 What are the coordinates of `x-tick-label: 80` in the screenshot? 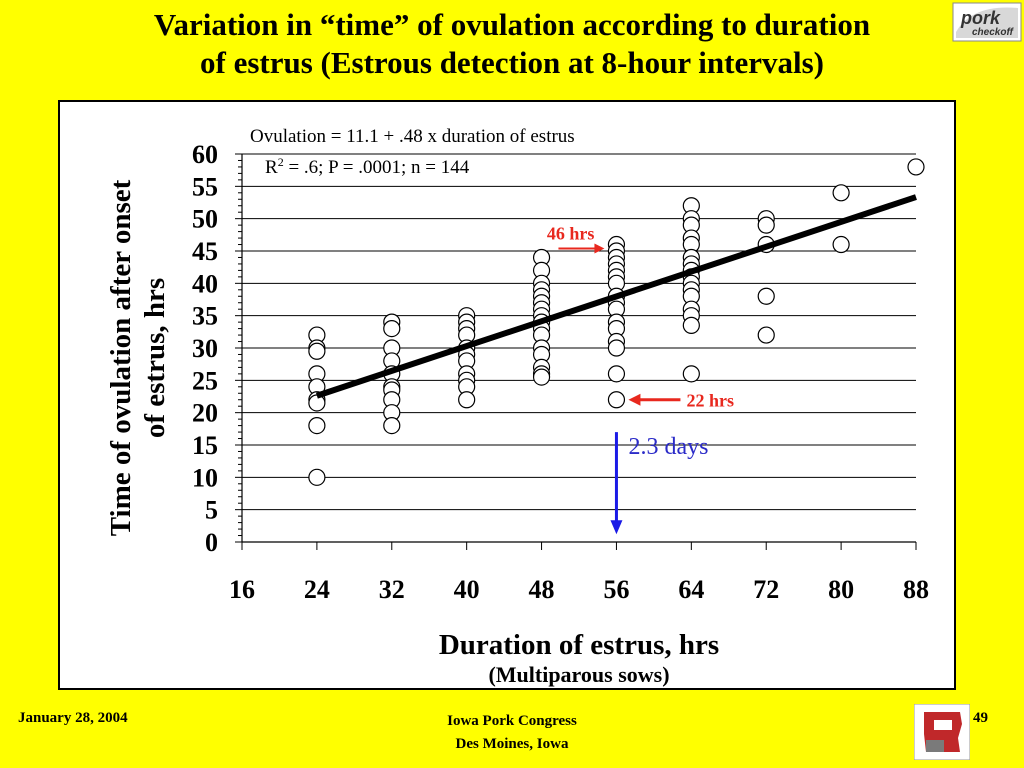 It's located at (841, 589).